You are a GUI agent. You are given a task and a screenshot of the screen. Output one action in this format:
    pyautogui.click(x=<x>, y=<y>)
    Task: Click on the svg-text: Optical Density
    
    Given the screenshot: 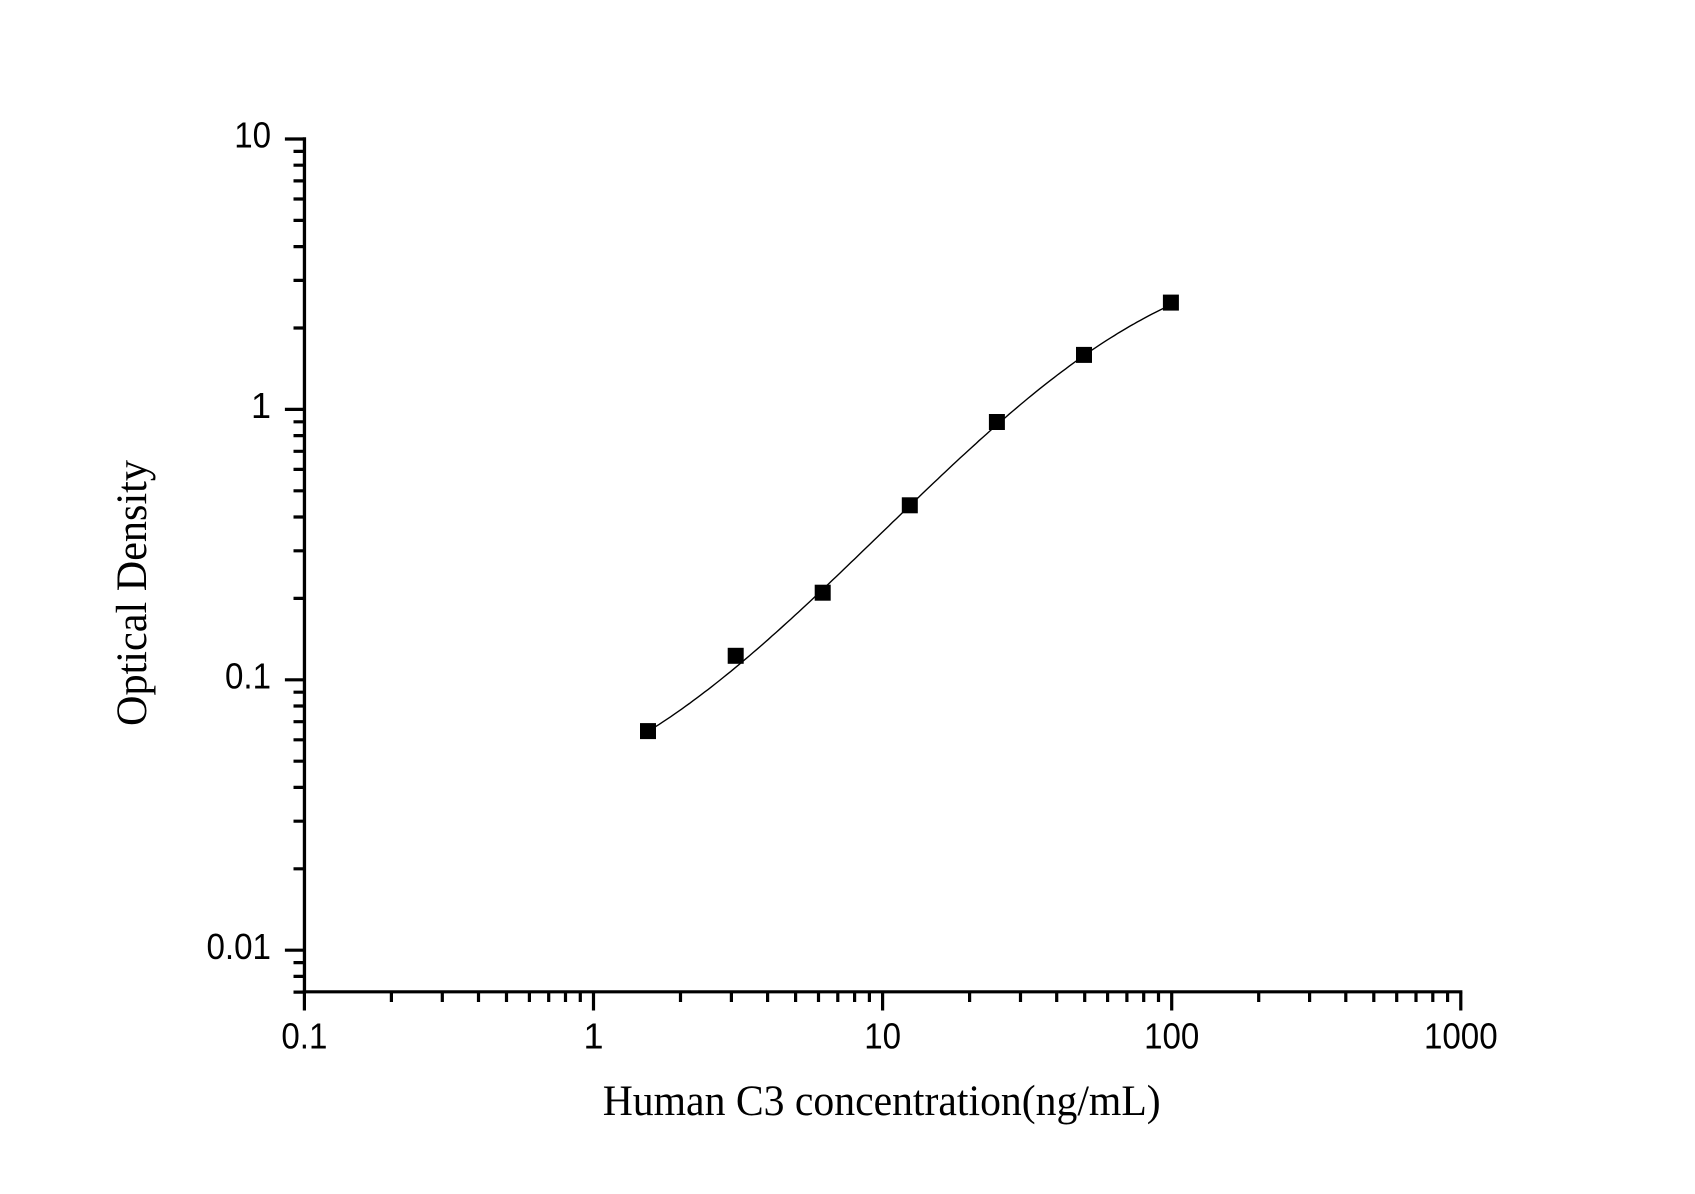 What is the action you would take?
    pyautogui.click(x=132, y=593)
    